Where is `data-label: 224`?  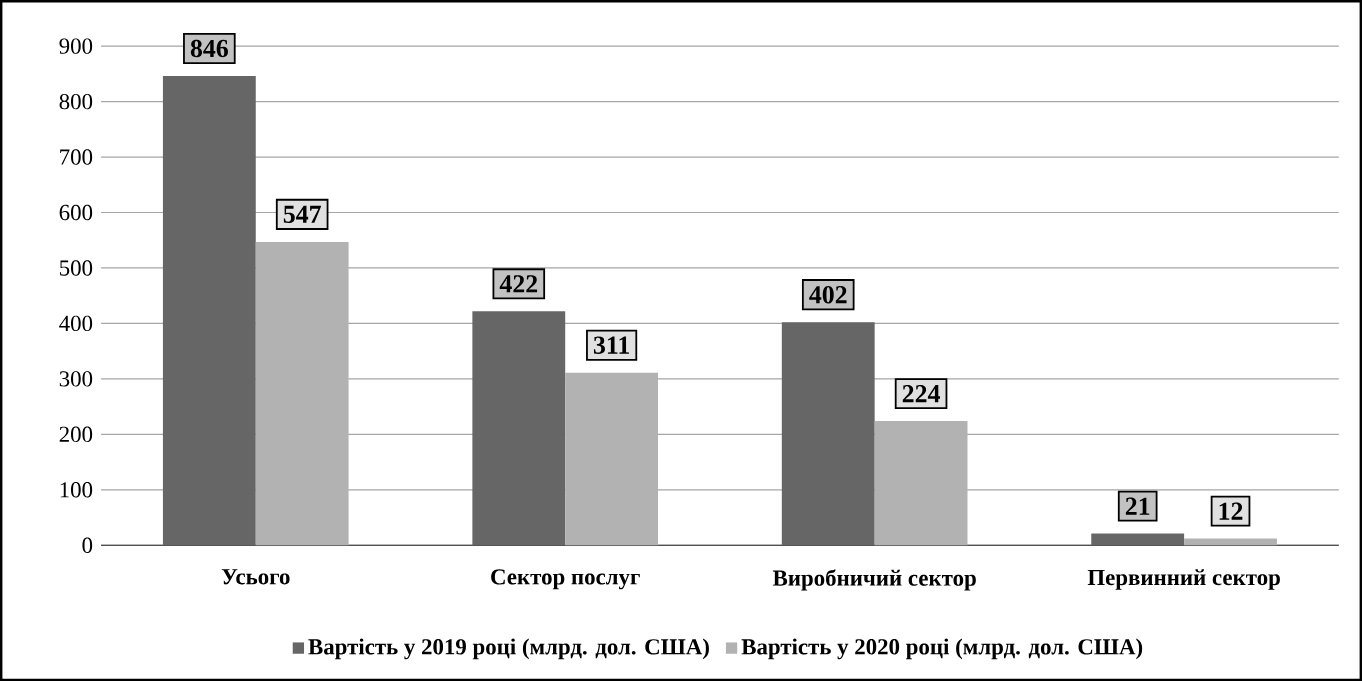 data-label: 224 is located at coordinates (921, 393).